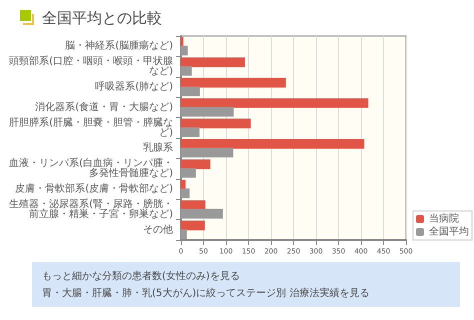 Image resolution: width=474 pixels, height=320 pixels. I want to click on y-tick-label: 消化器系(食道・胃・大腸など), so click(104, 106).